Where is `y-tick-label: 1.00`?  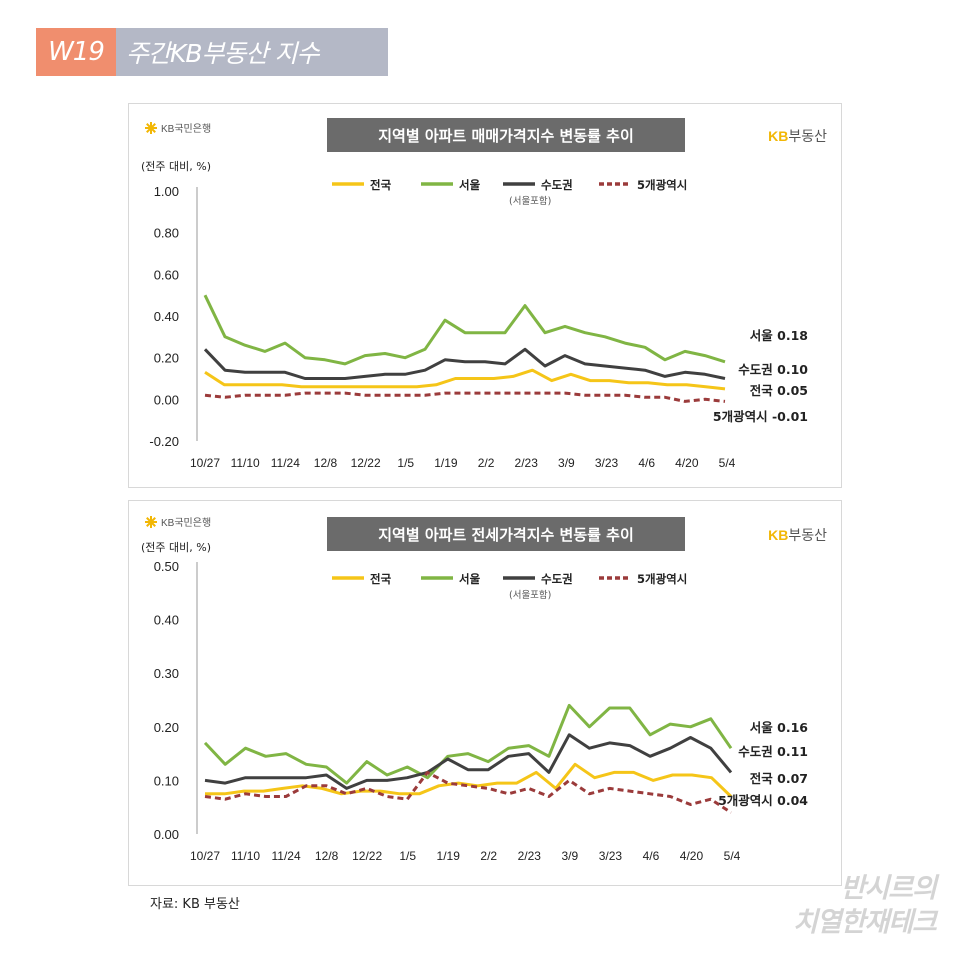
y-tick-label: 1.00 is located at coordinates (166, 191).